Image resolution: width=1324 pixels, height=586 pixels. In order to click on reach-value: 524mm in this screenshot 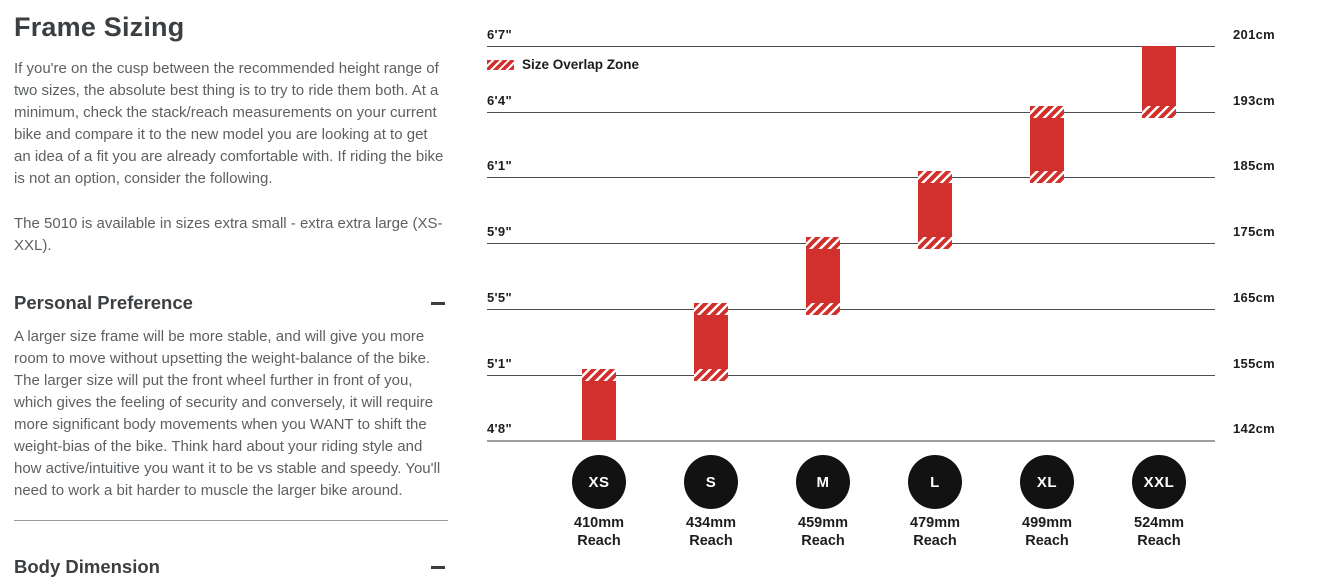, I will do `click(1159, 523)`.